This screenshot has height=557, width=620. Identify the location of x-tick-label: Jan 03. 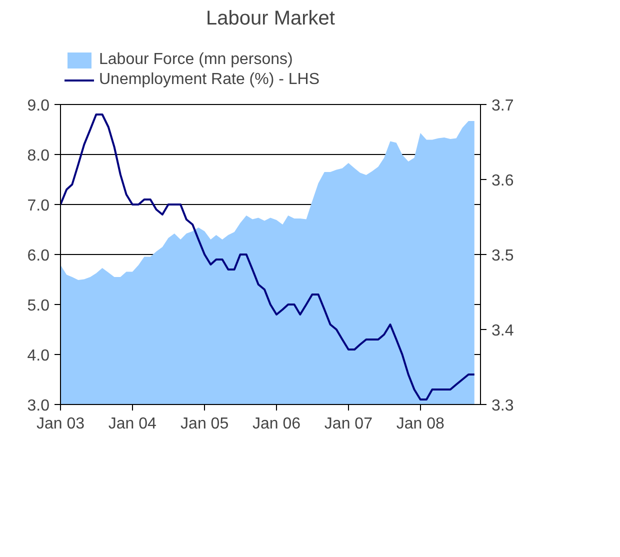
(60, 424).